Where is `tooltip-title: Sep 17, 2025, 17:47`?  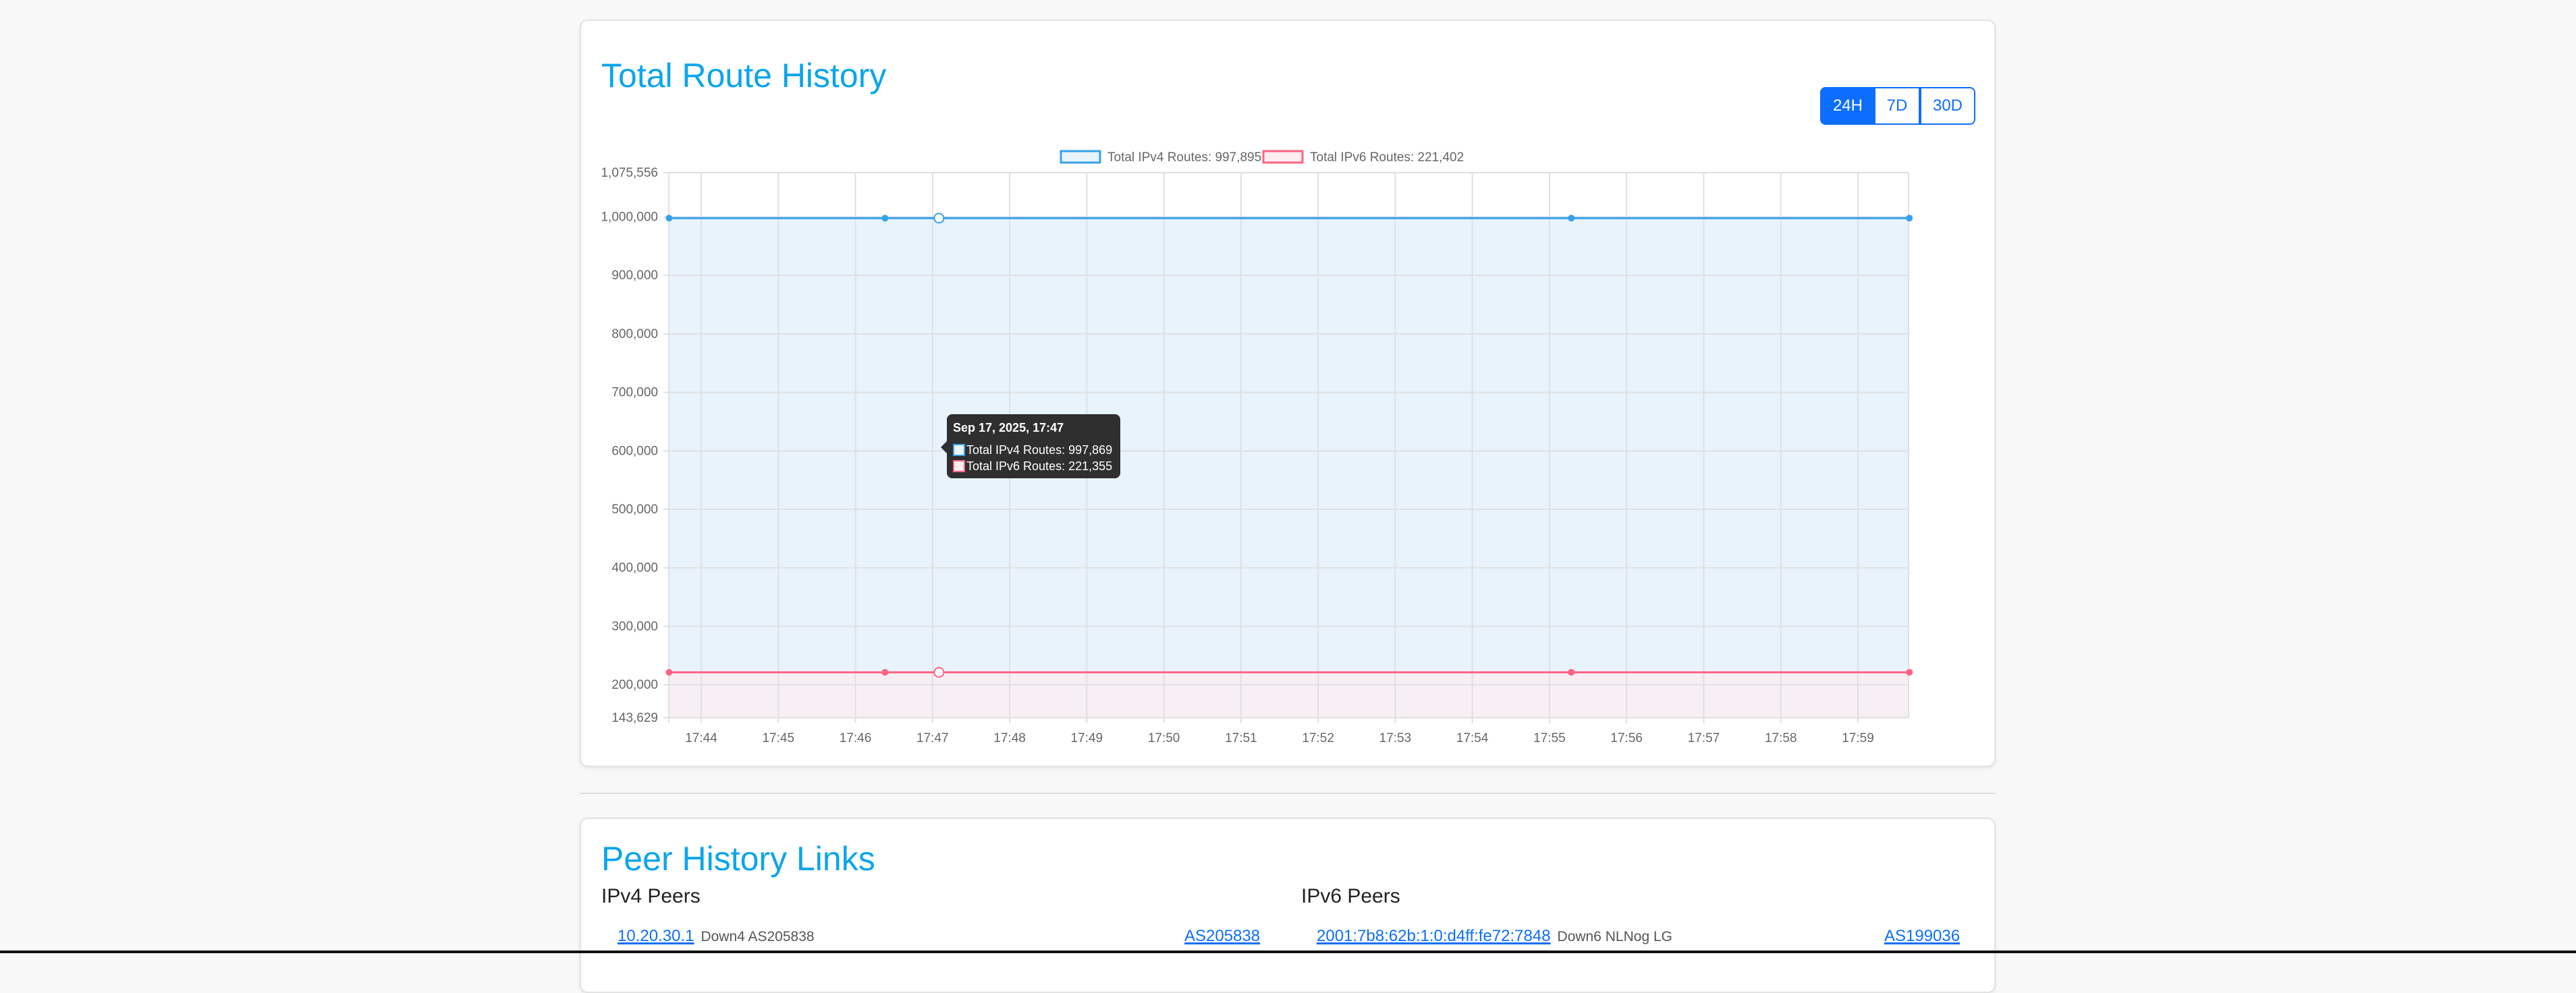
tooltip-title: Sep 17, 2025, 17:47 is located at coordinates (1033, 428).